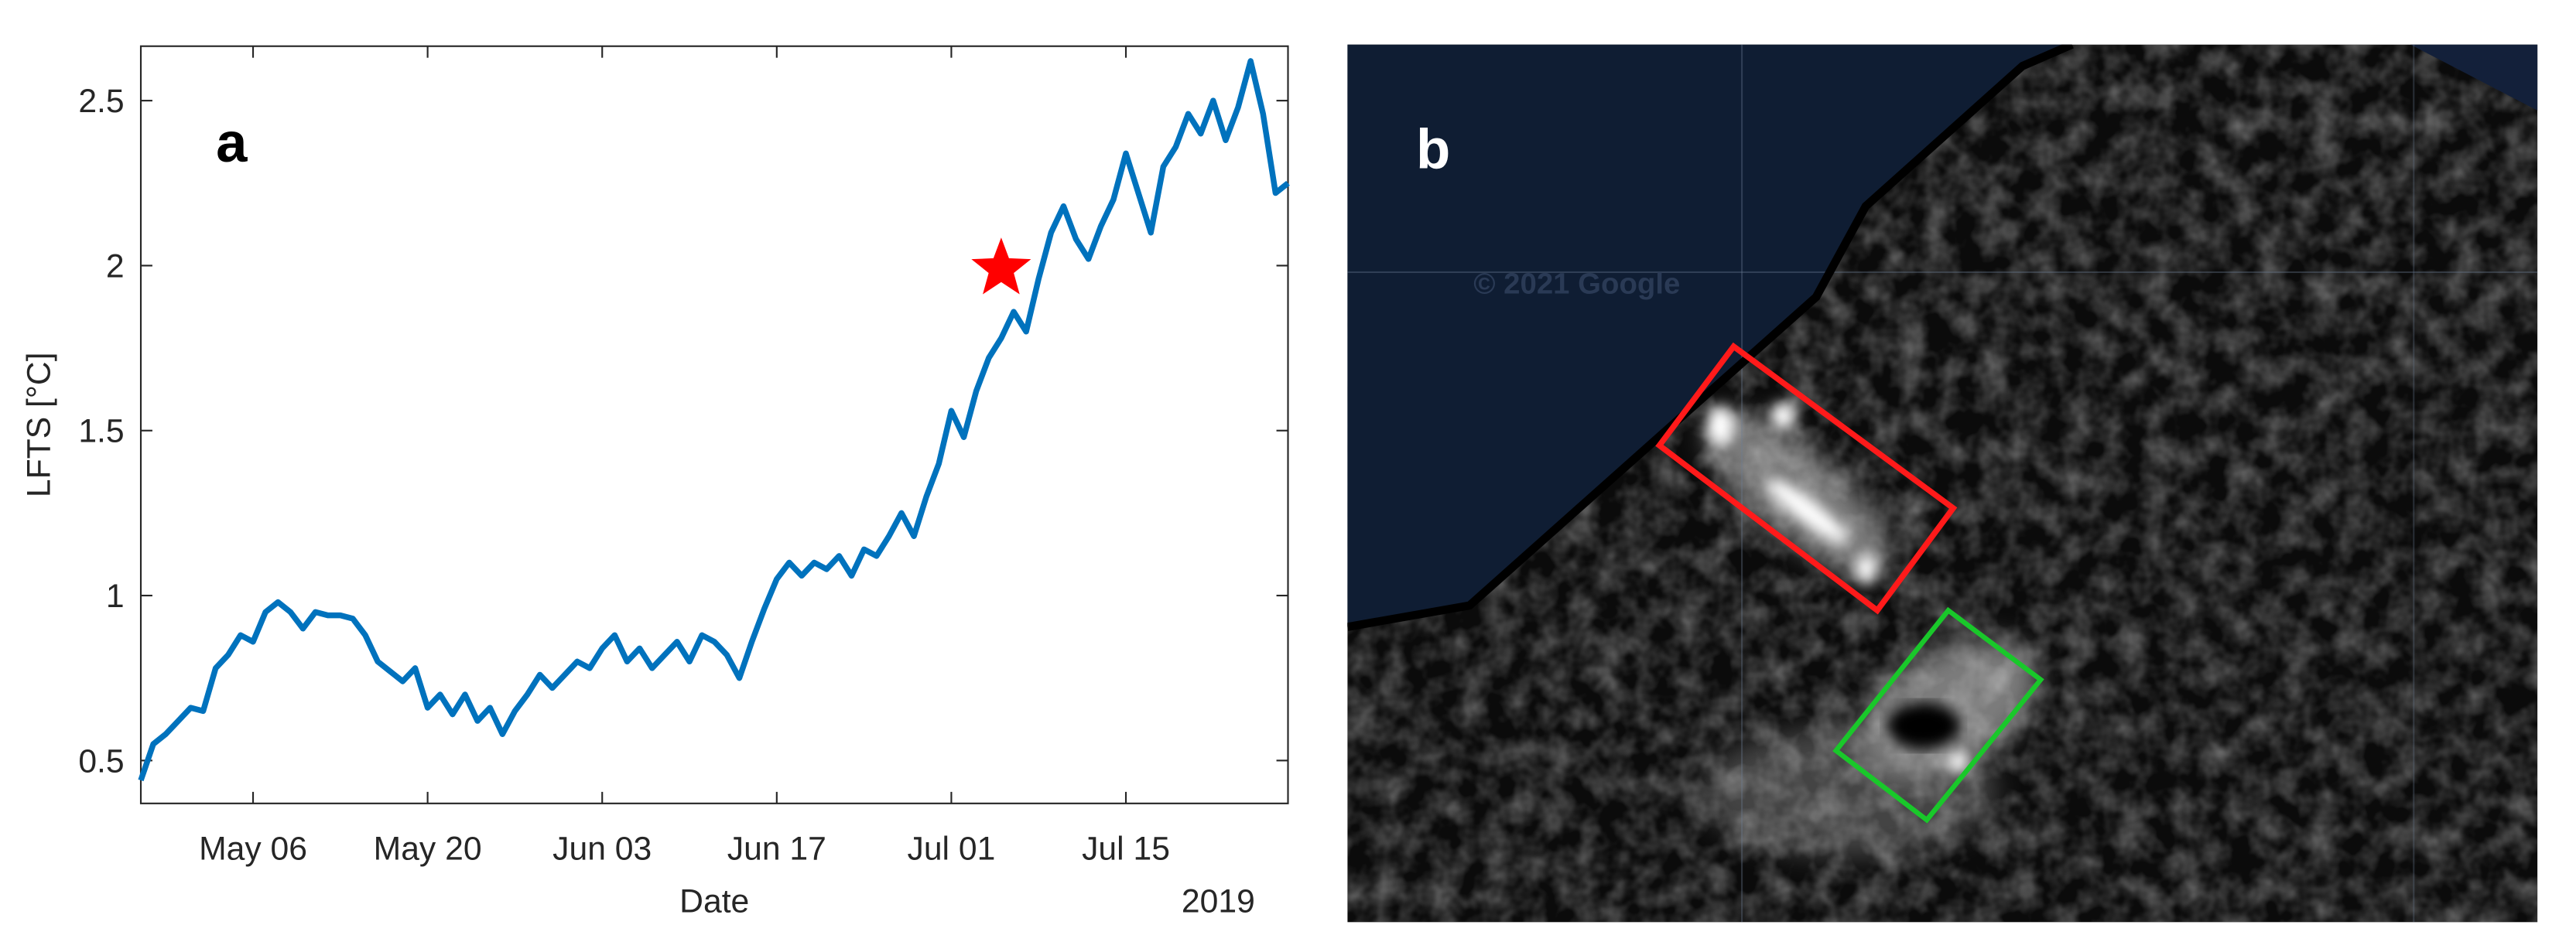 The image size is (2576, 942). I want to click on x-tick-label: May 20, so click(428, 848).